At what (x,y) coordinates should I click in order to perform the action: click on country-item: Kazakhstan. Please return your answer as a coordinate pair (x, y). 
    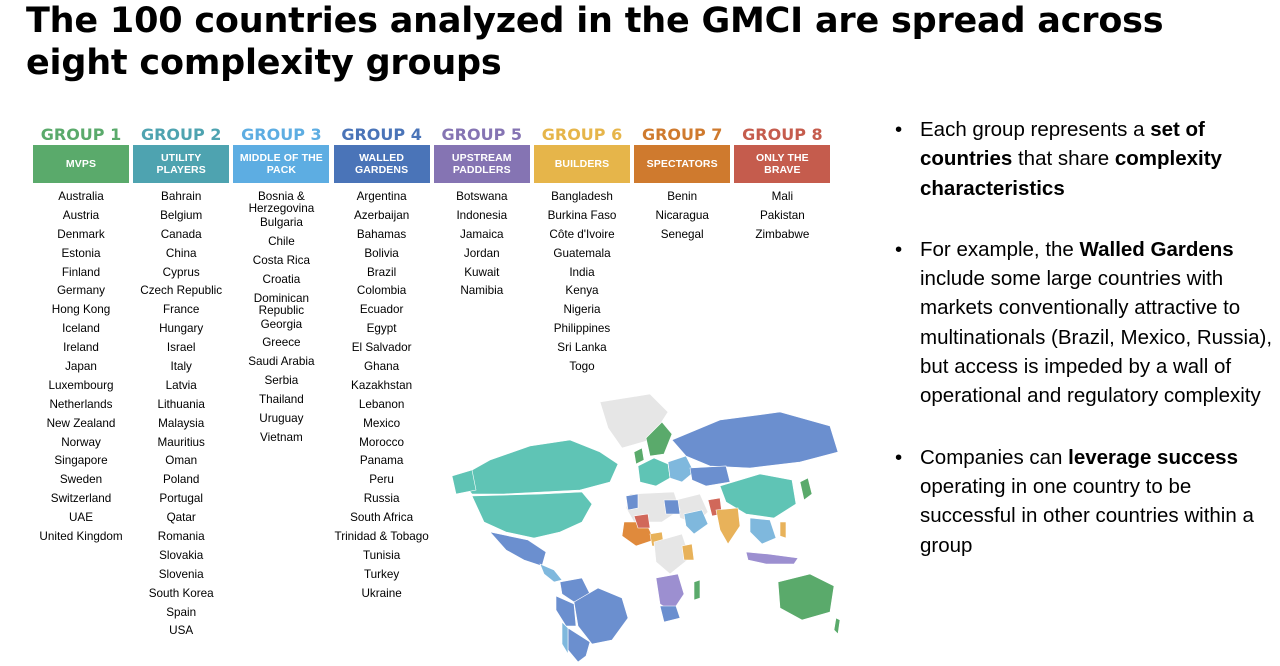
    Looking at the image, I should click on (382, 385).